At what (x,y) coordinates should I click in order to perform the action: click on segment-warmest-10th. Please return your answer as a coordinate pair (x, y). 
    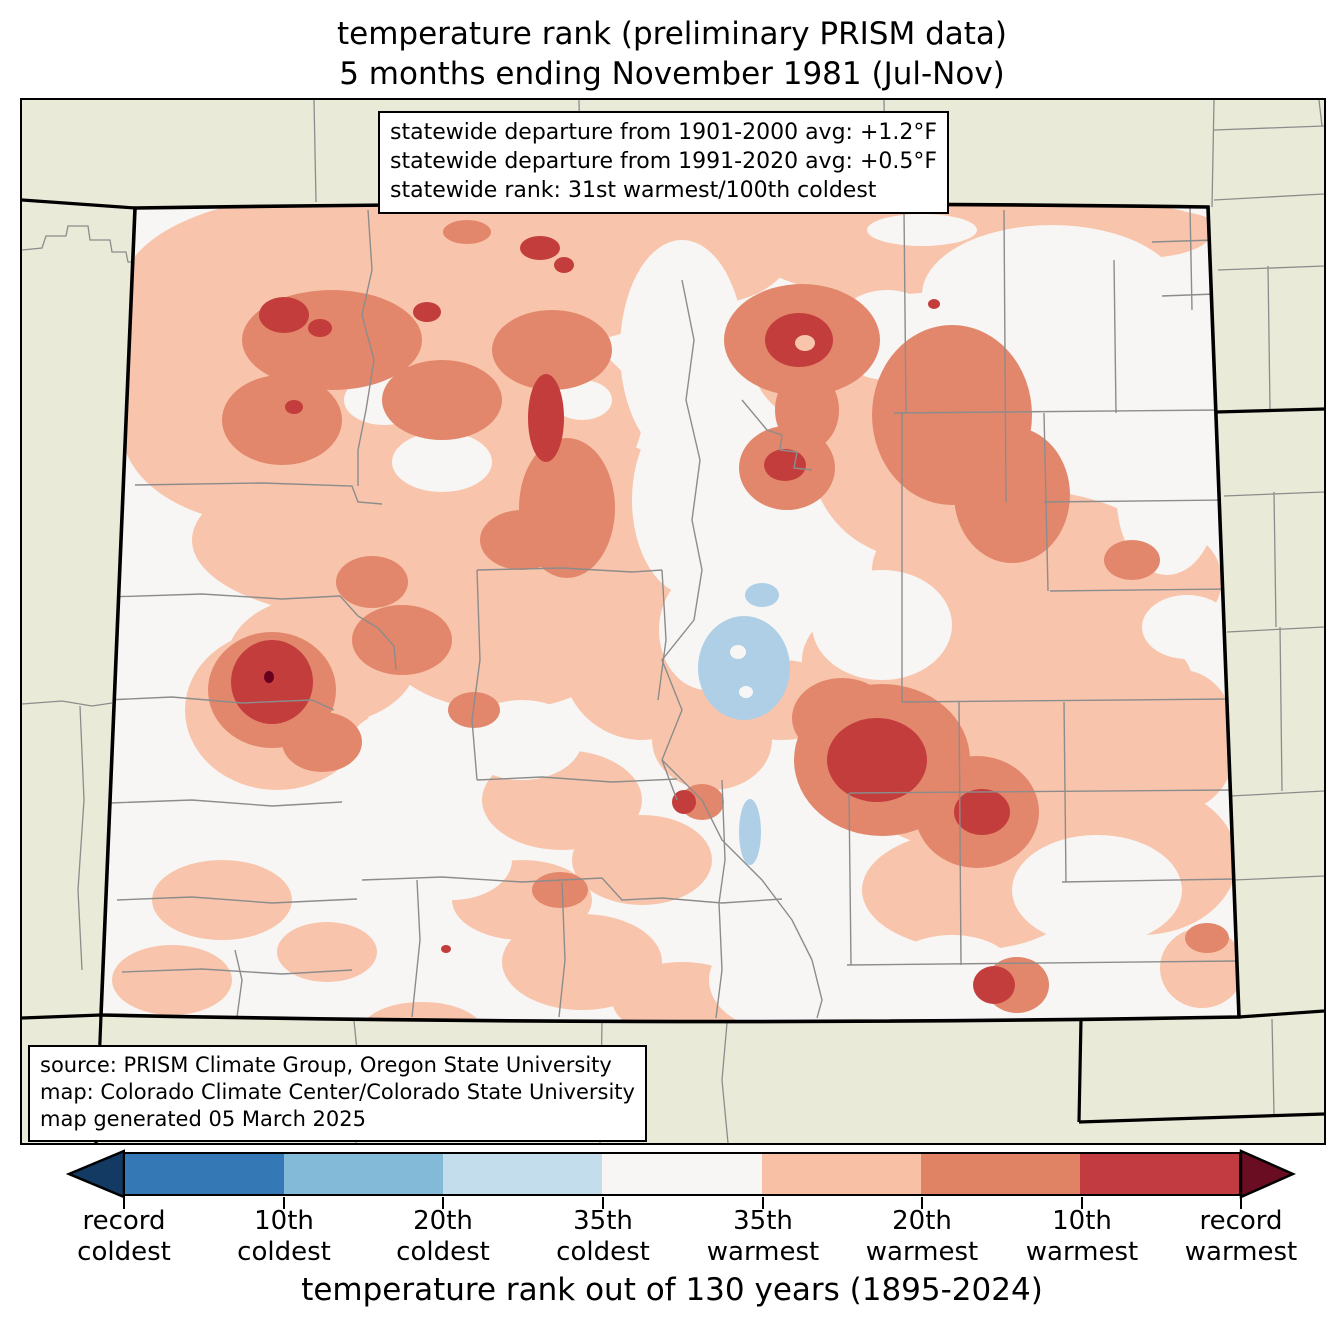
    Looking at the image, I should click on (1159, 1174).